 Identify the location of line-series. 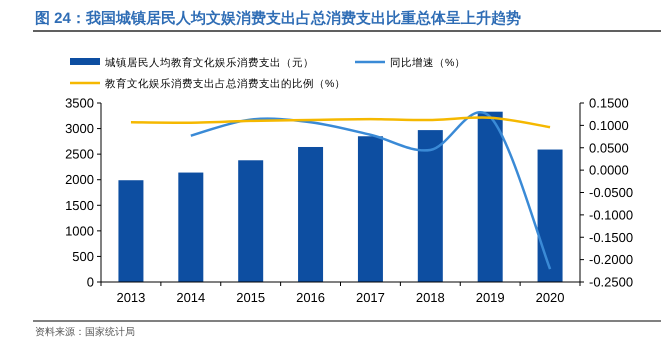
(341, 122).